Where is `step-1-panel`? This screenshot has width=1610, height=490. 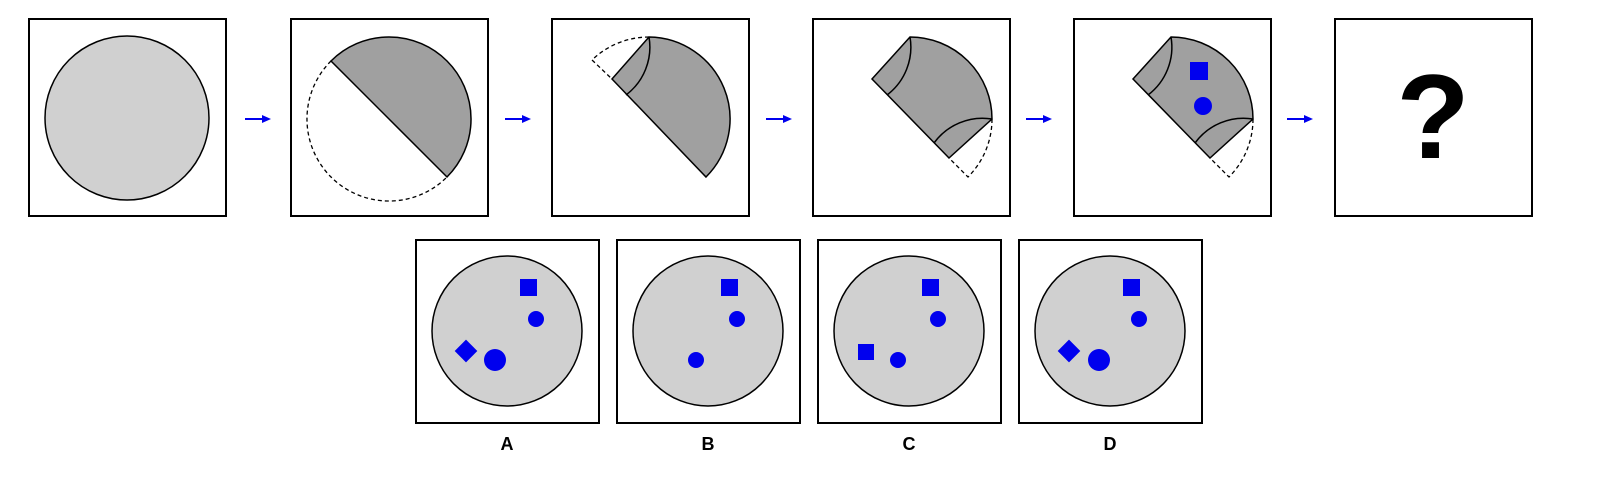
step-1-panel is located at coordinates (127, 117).